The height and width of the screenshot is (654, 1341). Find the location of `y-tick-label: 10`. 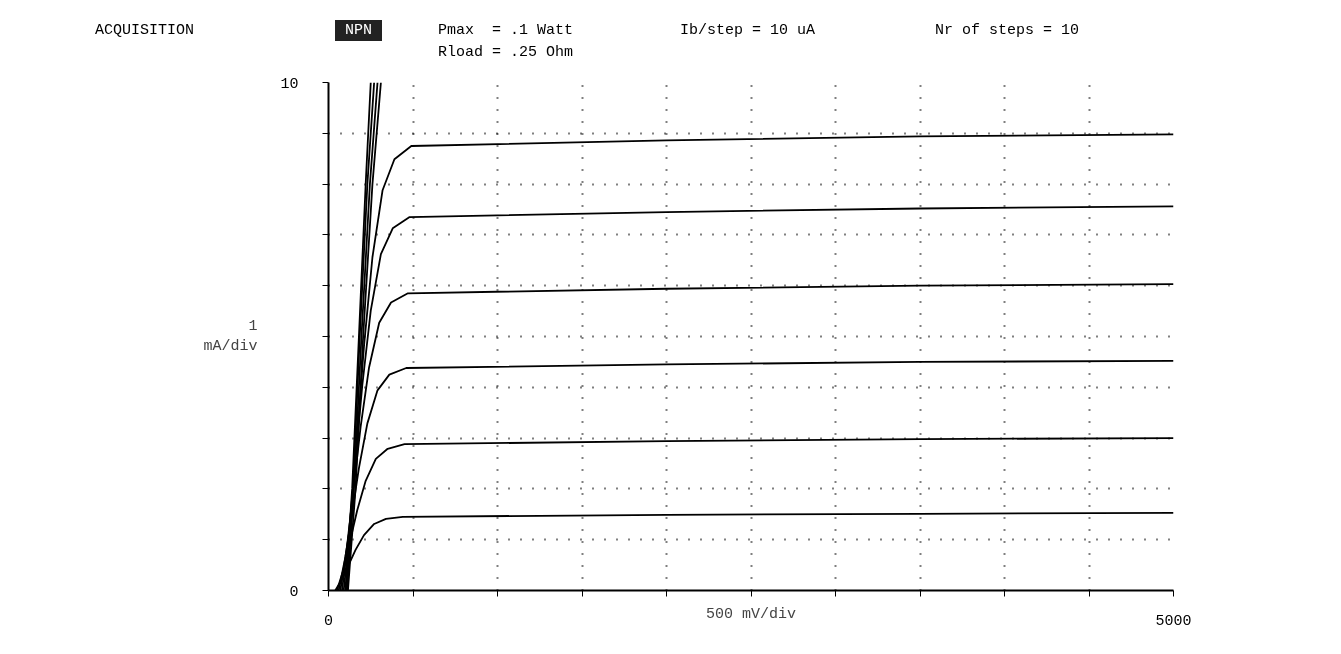

y-tick-label: 10 is located at coordinates (289, 84).